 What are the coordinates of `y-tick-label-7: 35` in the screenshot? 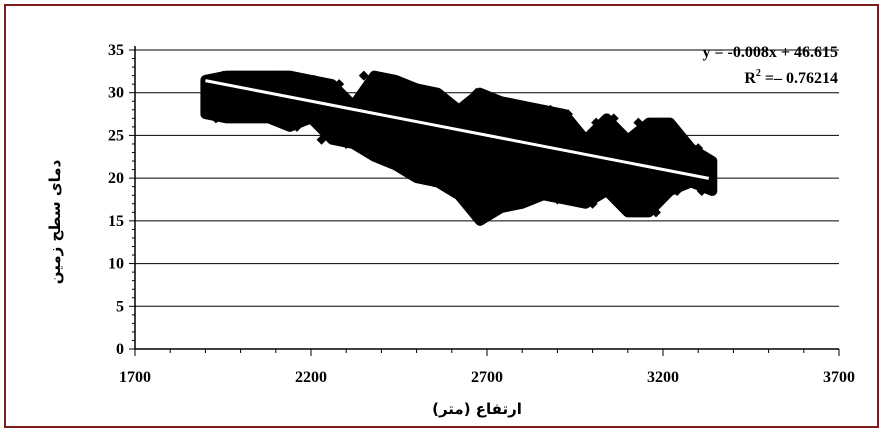 It's located at (116, 50).